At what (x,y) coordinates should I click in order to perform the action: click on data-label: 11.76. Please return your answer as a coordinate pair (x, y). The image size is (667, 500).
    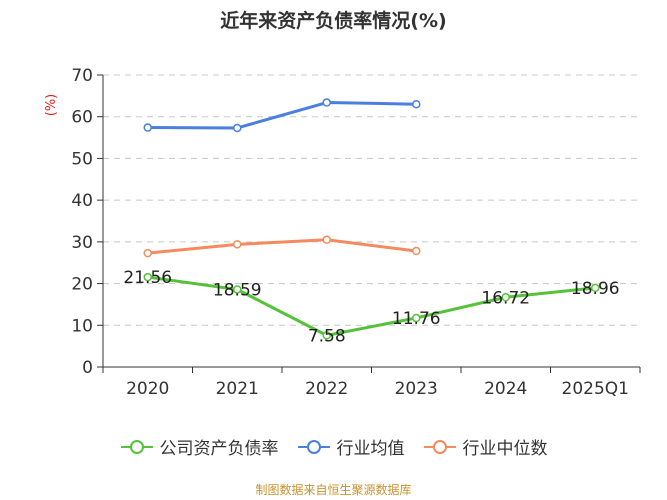
    Looking at the image, I should click on (416, 319).